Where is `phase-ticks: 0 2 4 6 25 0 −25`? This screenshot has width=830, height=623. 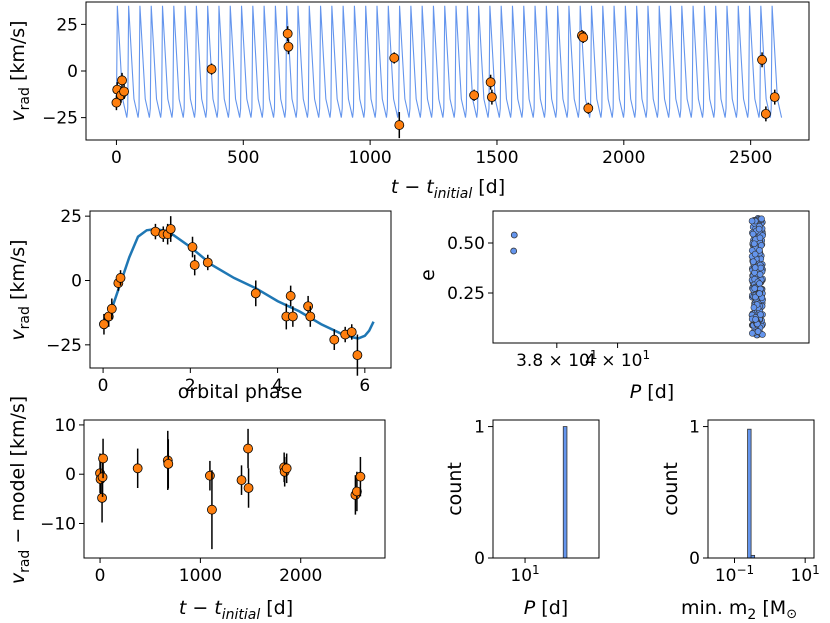
phase-ticks: 0 2 4 6 25 0 −25 is located at coordinates (208, 301).